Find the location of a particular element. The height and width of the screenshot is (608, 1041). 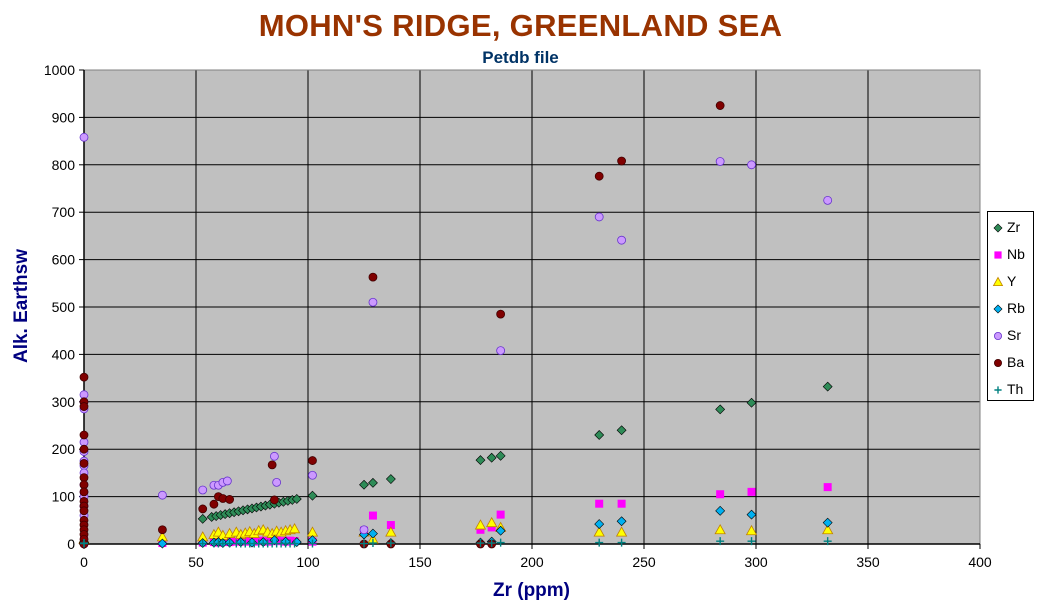

chart-title: MOHN'S RIDGE, GREENLAND SEA is located at coordinates (520, 25).